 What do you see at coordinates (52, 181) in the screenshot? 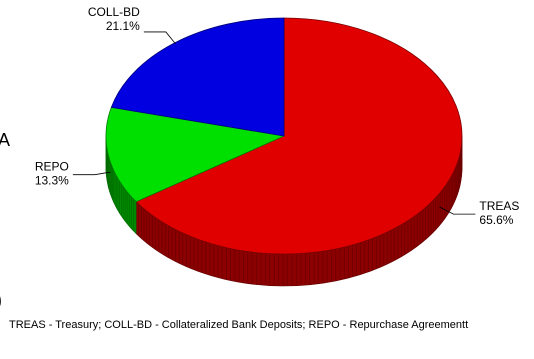
I see `slice-percent-repo: 13.3%` at bounding box center [52, 181].